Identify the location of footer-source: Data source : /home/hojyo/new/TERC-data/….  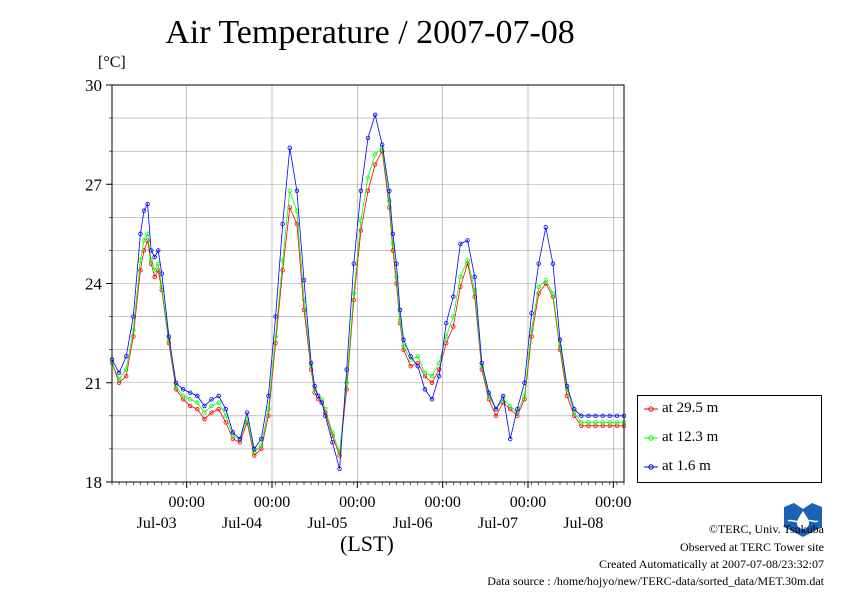
(655, 581).